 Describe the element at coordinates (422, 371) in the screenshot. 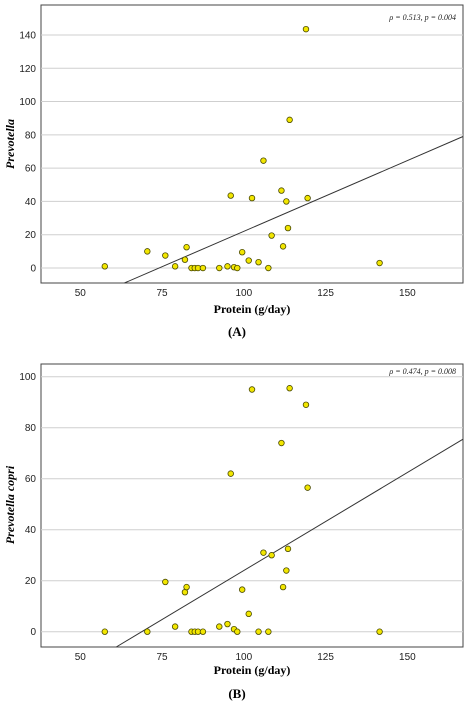

I see `stat-annotation: ρ = 0.474, p = 0.008` at that location.